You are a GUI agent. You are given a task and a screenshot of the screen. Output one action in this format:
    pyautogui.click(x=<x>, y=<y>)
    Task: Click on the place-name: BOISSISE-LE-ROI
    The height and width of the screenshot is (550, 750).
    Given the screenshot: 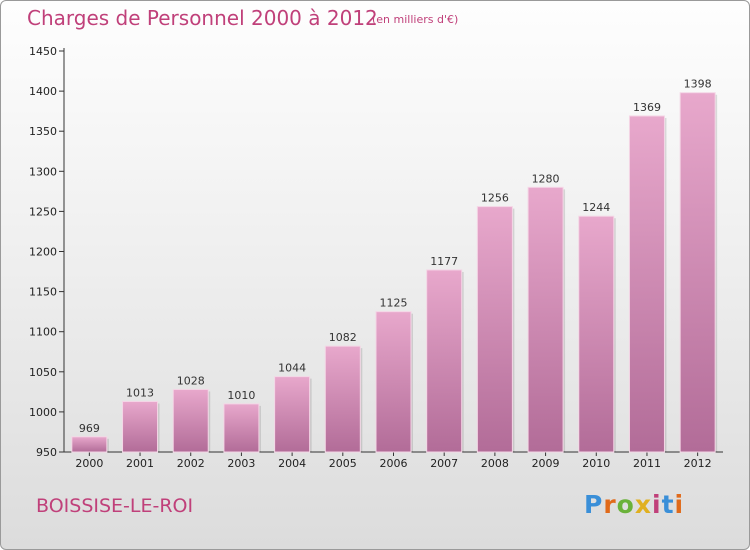 What is the action you would take?
    pyautogui.click(x=115, y=506)
    